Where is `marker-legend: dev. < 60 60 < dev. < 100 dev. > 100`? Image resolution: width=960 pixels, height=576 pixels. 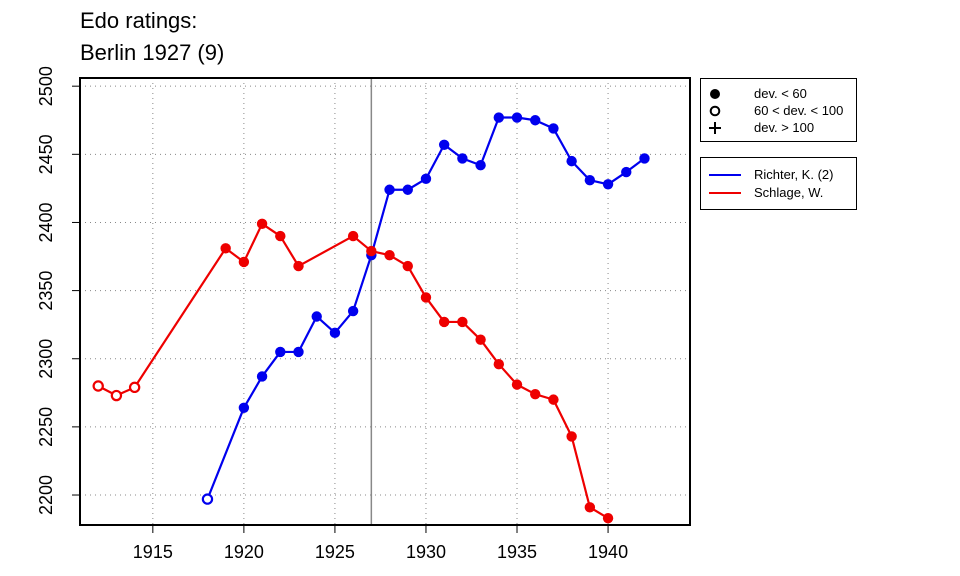 marker-legend: dev. < 60 60 < dev. < 100 dev. > 100 is located at coordinates (778, 110).